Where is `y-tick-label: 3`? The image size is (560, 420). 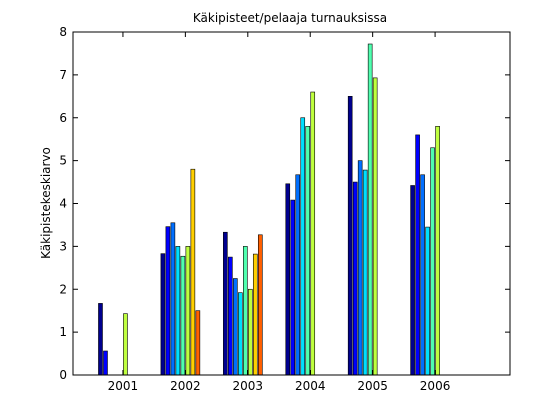 y-tick-label: 3 is located at coordinates (63, 246).